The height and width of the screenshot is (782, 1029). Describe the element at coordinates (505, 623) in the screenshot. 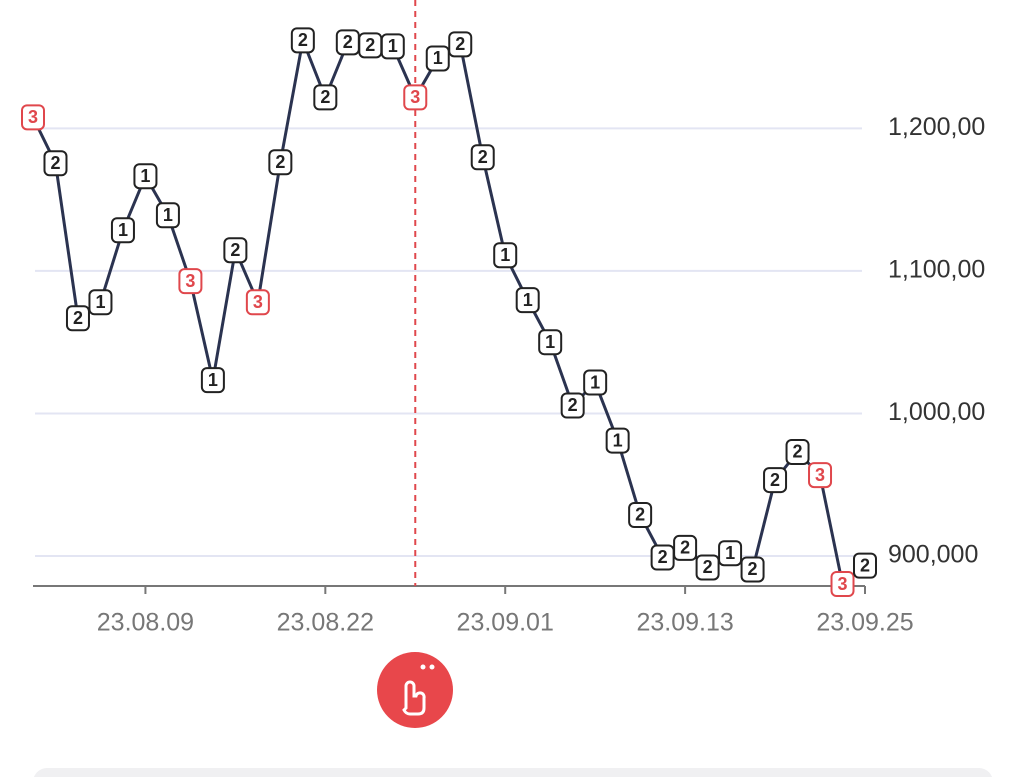

I see `x-tick-label: 23.09.01` at that location.